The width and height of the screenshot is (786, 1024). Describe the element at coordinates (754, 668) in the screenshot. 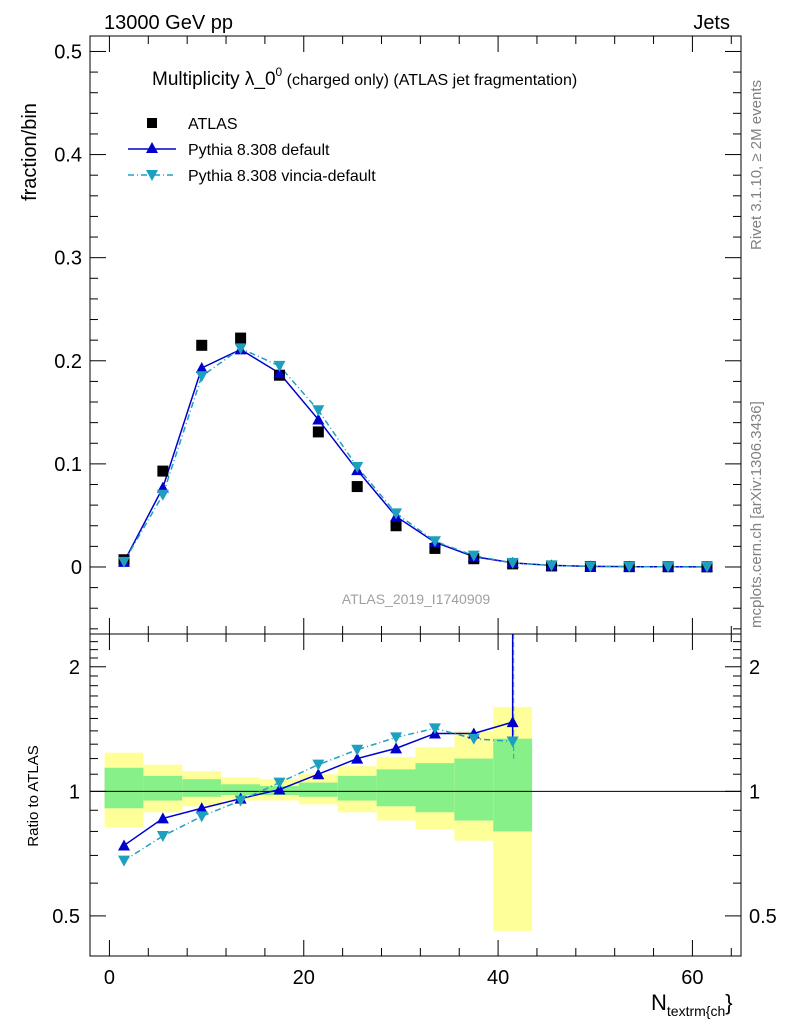

I see `ratio-y-tick-label-right: 2` at that location.